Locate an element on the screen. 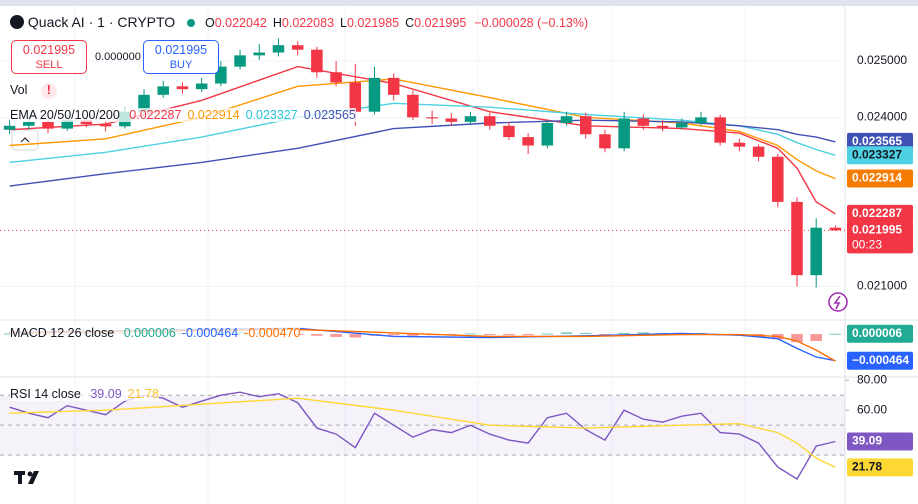 This screenshot has height=504, width=918. volume-legend: Vol ! is located at coordinates (33, 91).